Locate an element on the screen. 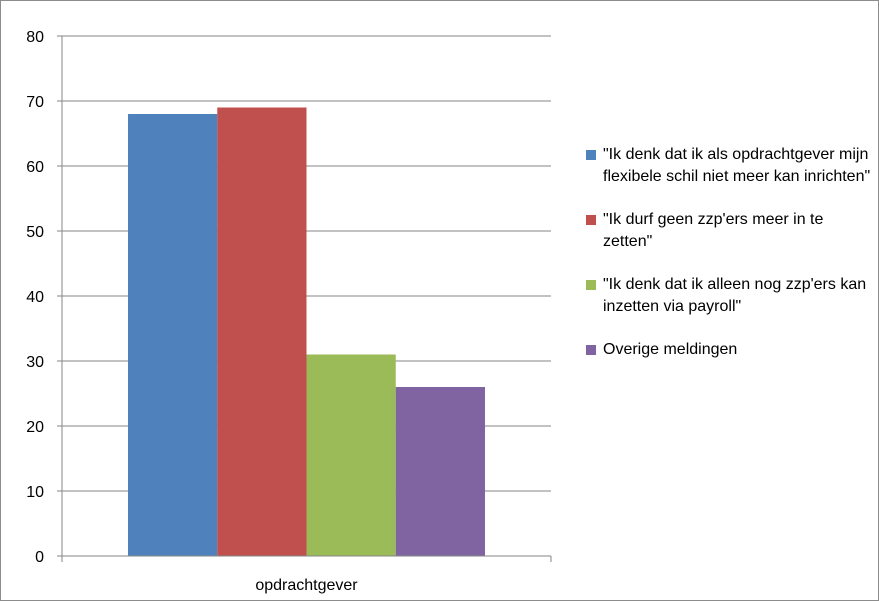 The image size is (879, 601). legend-item: Overige meldingen is located at coordinates (731, 350).